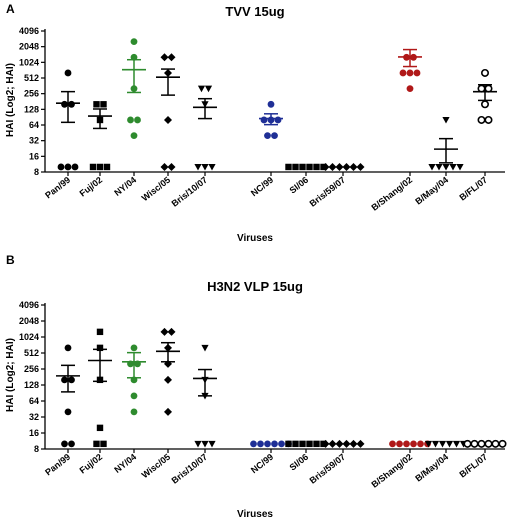 The height and width of the screenshot is (521, 510). What do you see at coordinates (262, 187) in the screenshot?
I see `panel-a-x-tick-label: NC/99` at bounding box center [262, 187].